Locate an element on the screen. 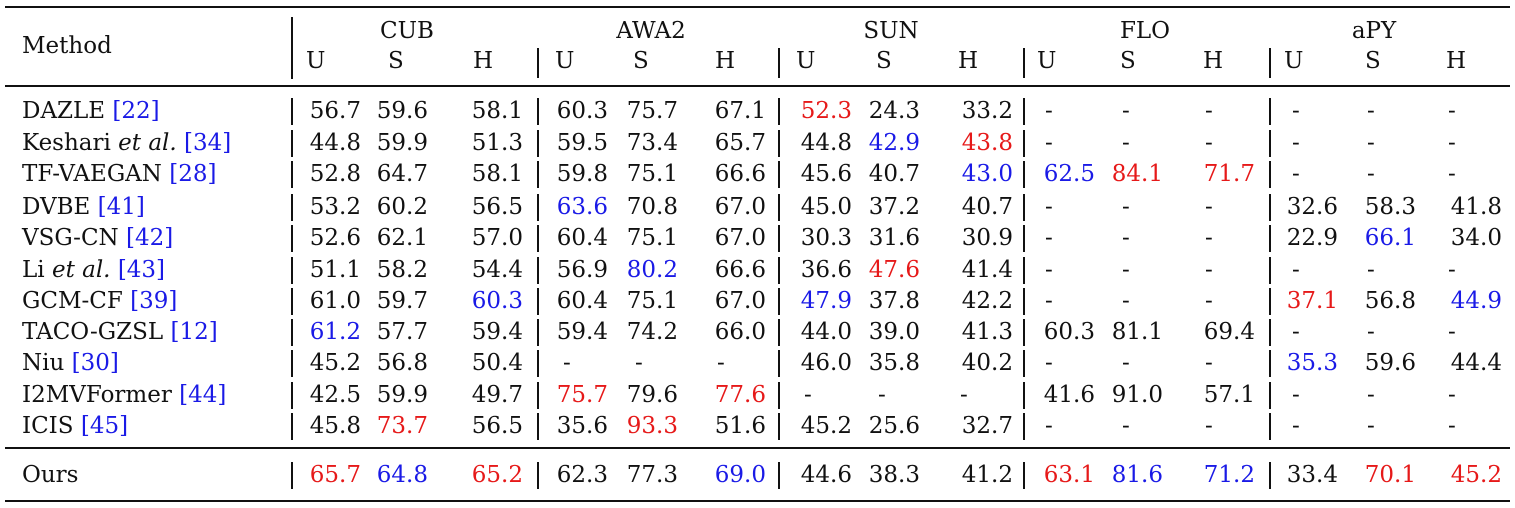  citation-link: [42] is located at coordinates (149, 238).